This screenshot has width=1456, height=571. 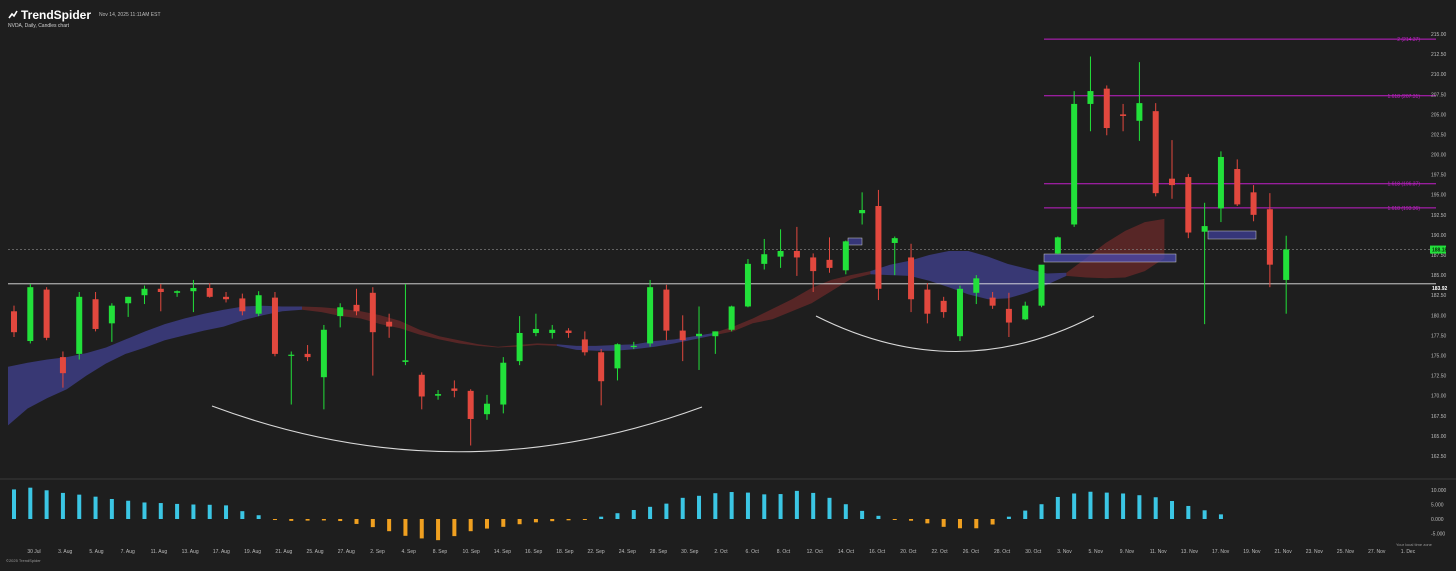 I want to click on date-tick-label: 12. Oct, so click(x=815, y=552).